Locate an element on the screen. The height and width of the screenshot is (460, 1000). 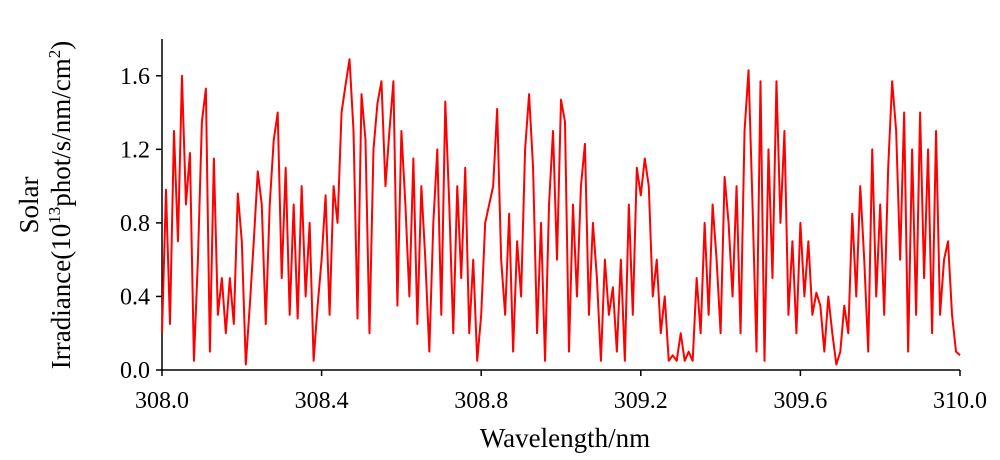
y-label-part: Irradiance(10 is located at coordinates (61, 296).